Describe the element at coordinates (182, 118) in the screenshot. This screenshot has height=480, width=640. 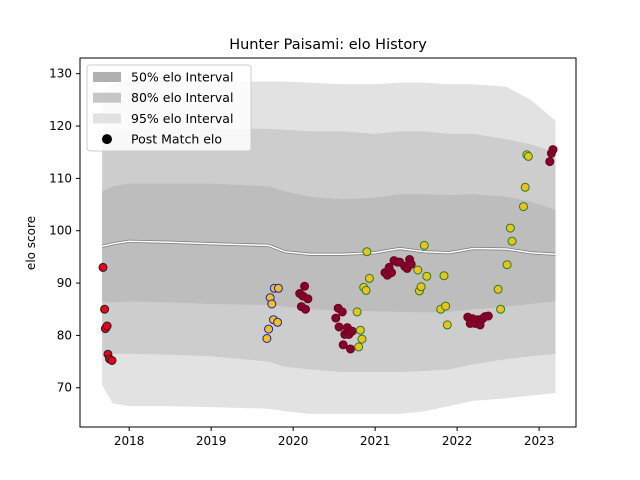
I see `legend-label: 95% elo Interval` at that location.